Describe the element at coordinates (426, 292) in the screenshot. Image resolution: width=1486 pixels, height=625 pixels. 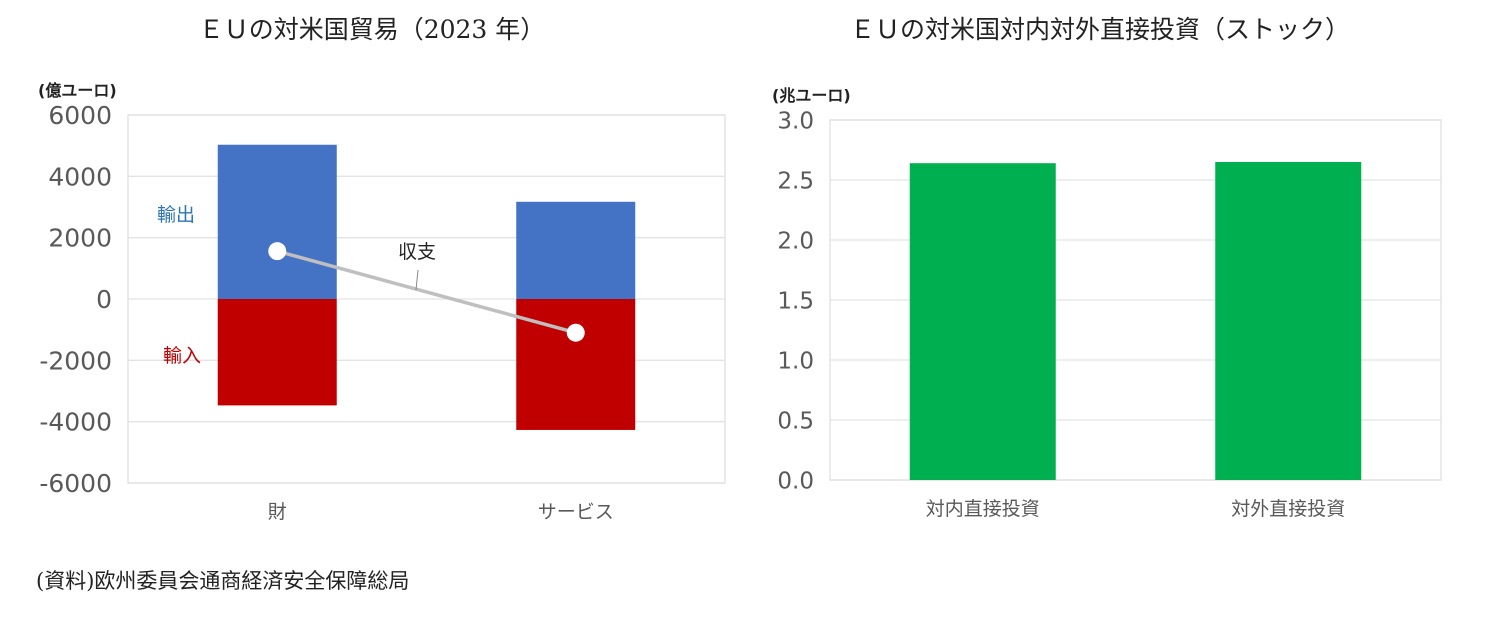
I see `balance-line` at that location.